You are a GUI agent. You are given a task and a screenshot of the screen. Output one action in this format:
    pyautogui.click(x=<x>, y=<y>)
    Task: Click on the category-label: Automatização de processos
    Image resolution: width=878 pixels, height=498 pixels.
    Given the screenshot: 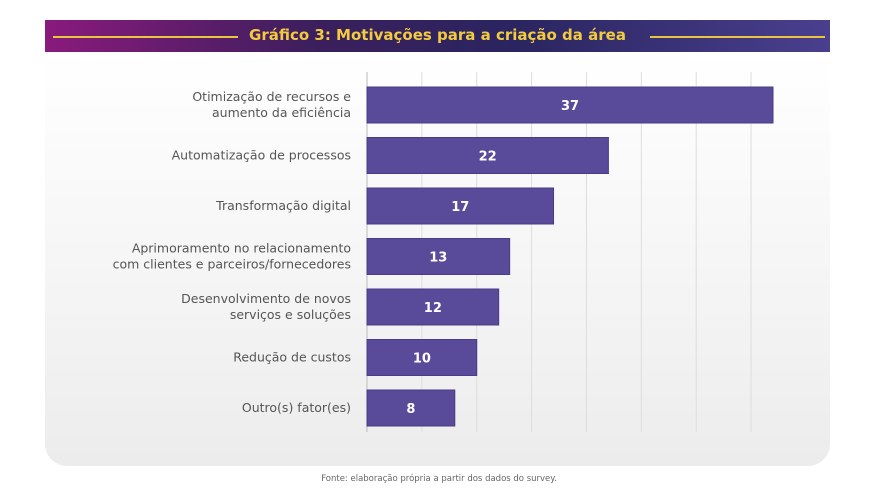 What is the action you would take?
    pyautogui.click(x=261, y=155)
    